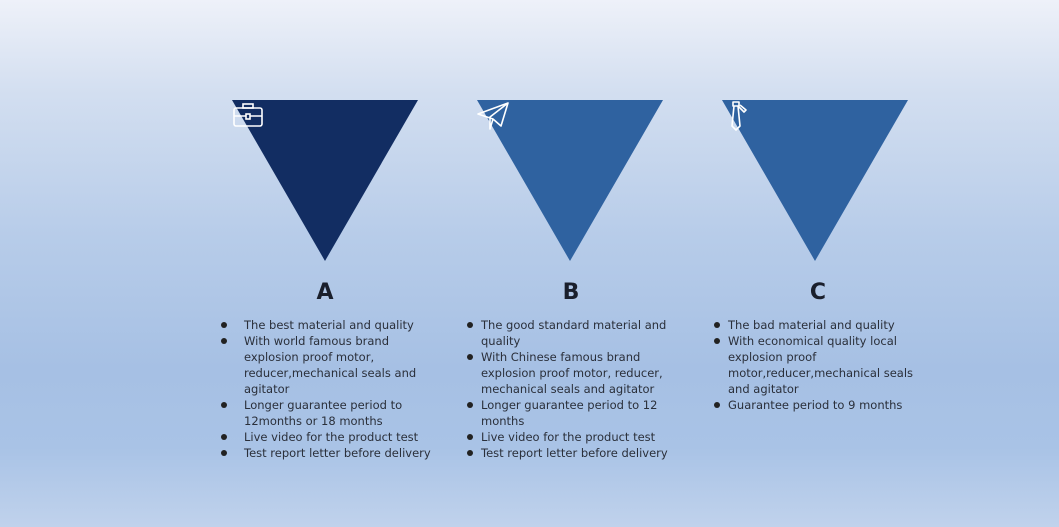  Describe the element at coordinates (571, 292) in the screenshot. I see `label-b: B` at that location.